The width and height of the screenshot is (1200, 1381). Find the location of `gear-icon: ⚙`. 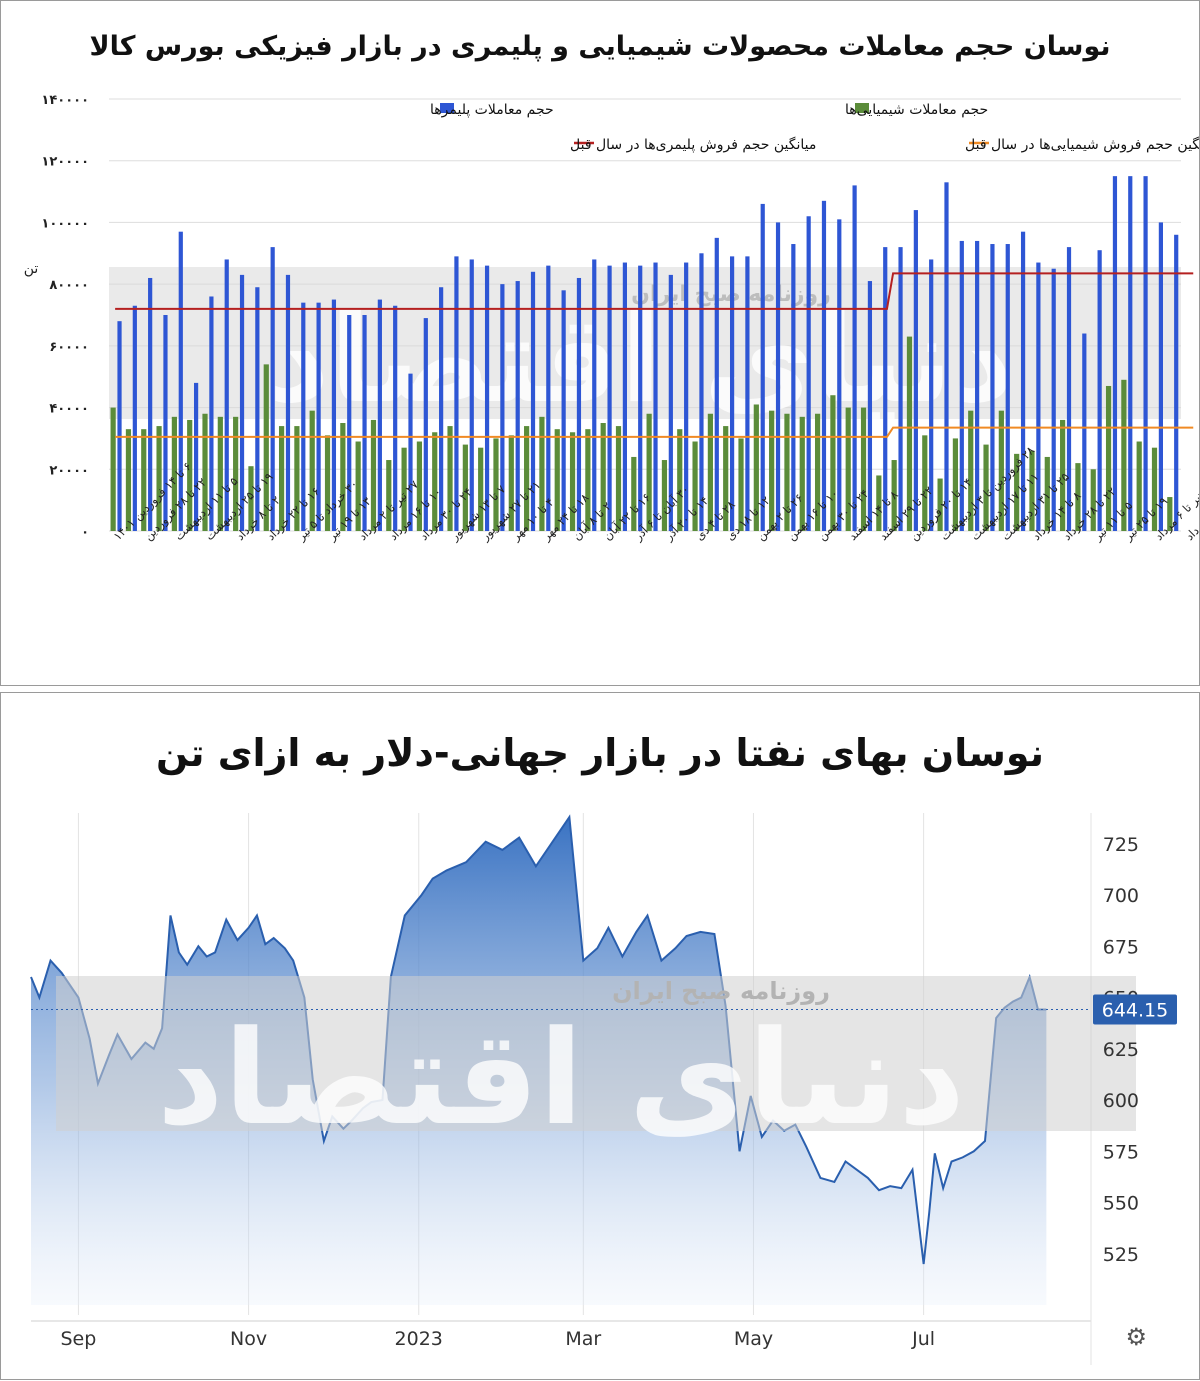

gear-icon: ⚙ is located at coordinates (1136, 1337).